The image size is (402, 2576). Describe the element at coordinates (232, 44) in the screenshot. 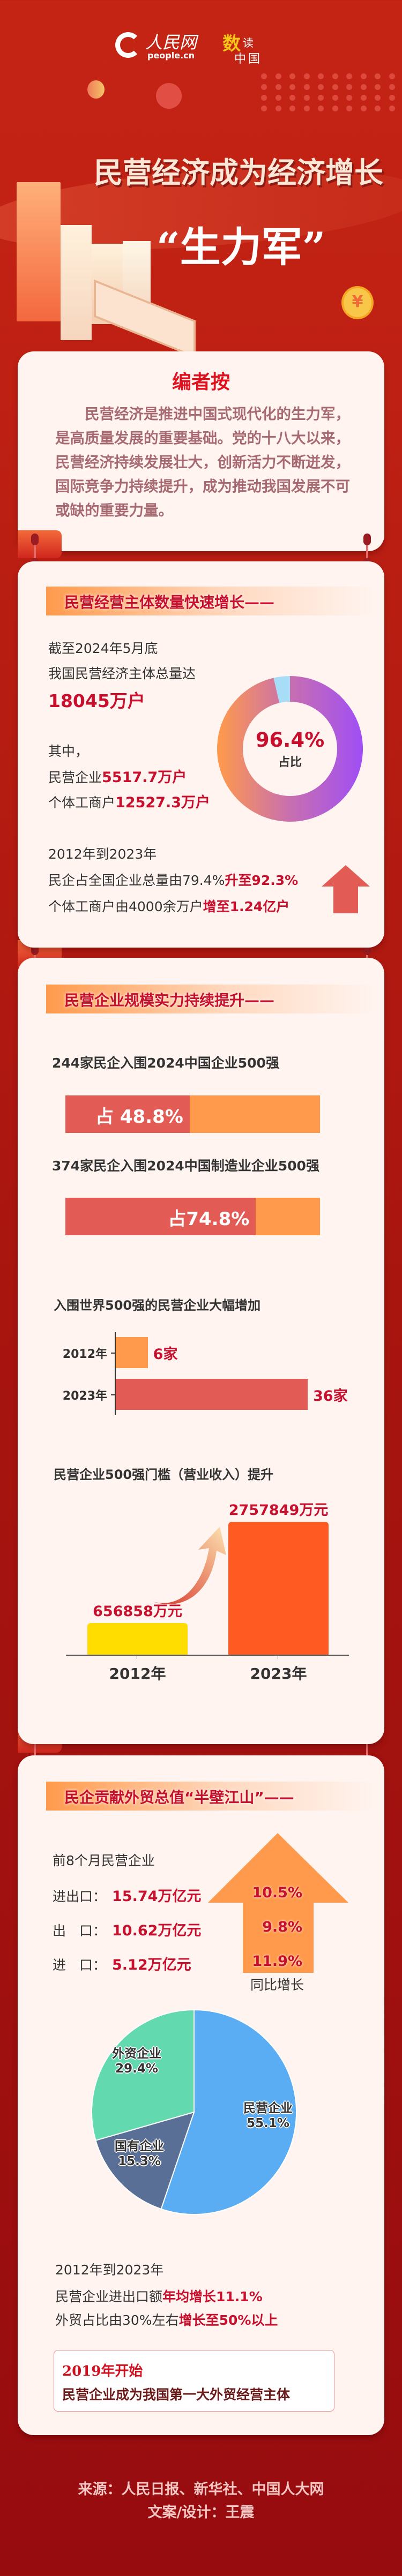

I see `badge-main: 数` at that location.